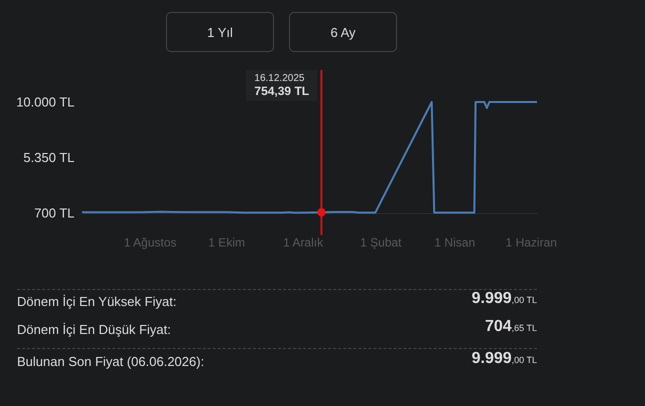  I want to click on x-tick-label: 1 Ağustos, so click(150, 243).